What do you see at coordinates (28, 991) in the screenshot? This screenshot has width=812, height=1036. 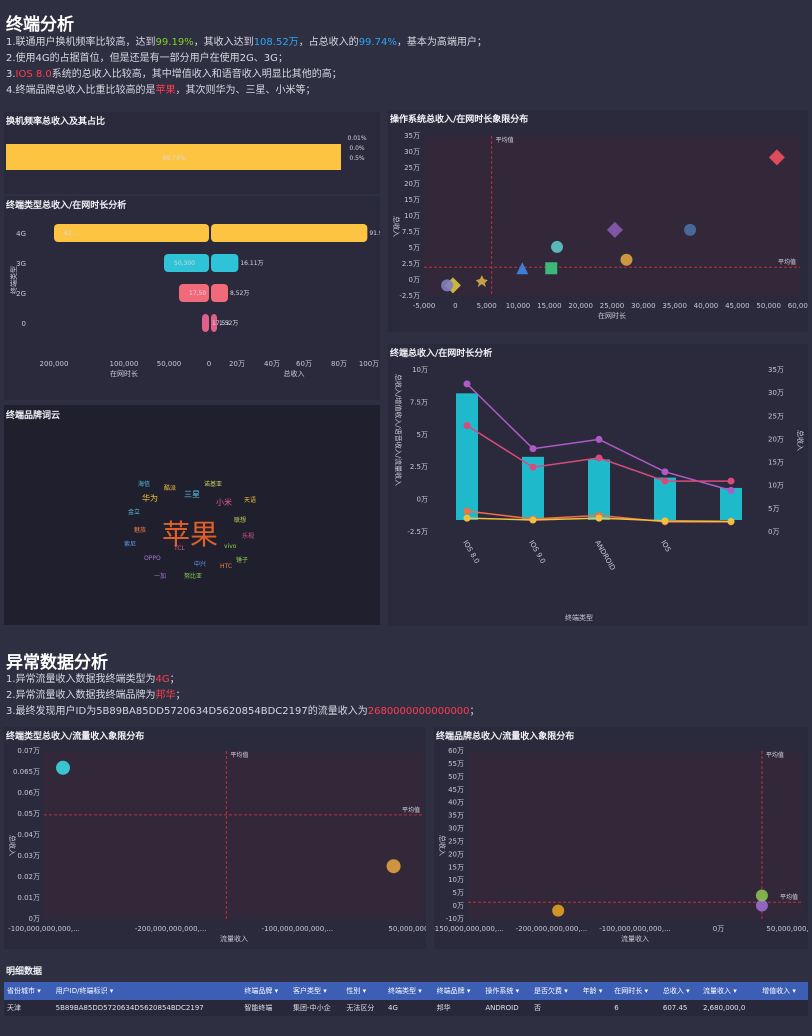 I see `table-header-cell: 省份城市 ▾` at bounding box center [28, 991].